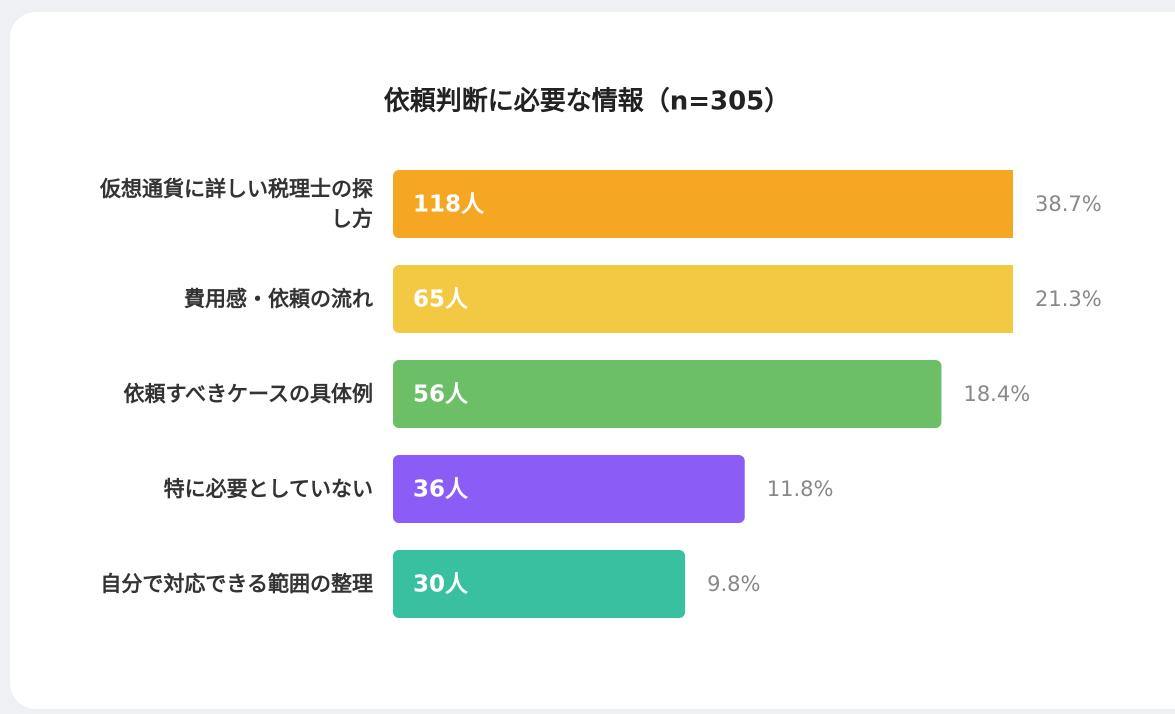  What do you see at coordinates (1068, 299) in the screenshot?
I see `value-label: 21.3%` at bounding box center [1068, 299].